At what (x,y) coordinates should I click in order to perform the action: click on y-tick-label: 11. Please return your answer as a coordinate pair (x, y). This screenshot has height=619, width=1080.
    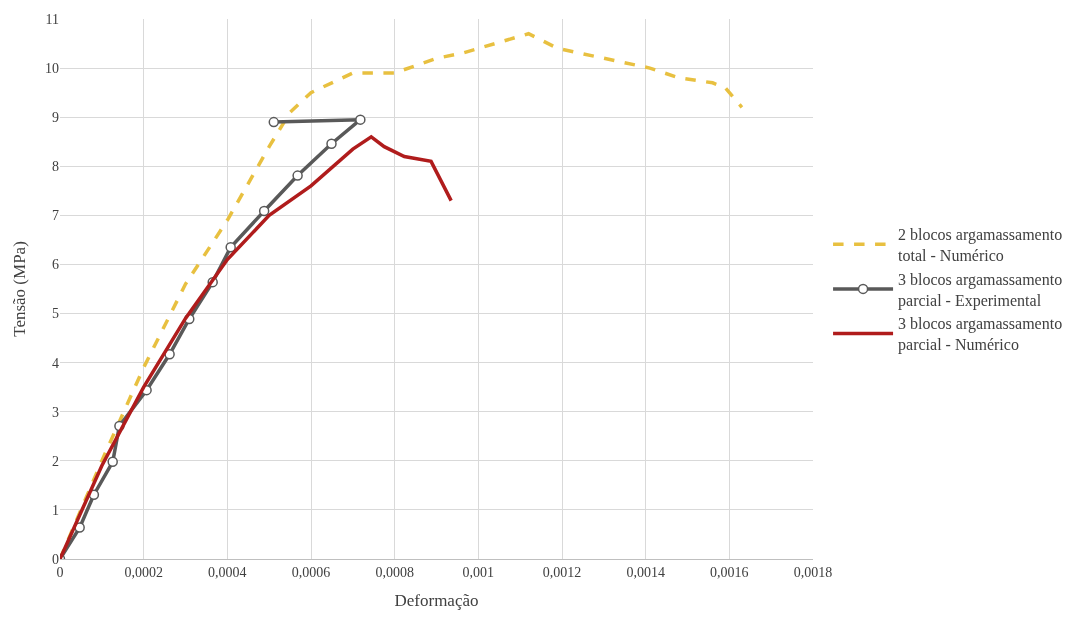
    Looking at the image, I should click on (52, 19).